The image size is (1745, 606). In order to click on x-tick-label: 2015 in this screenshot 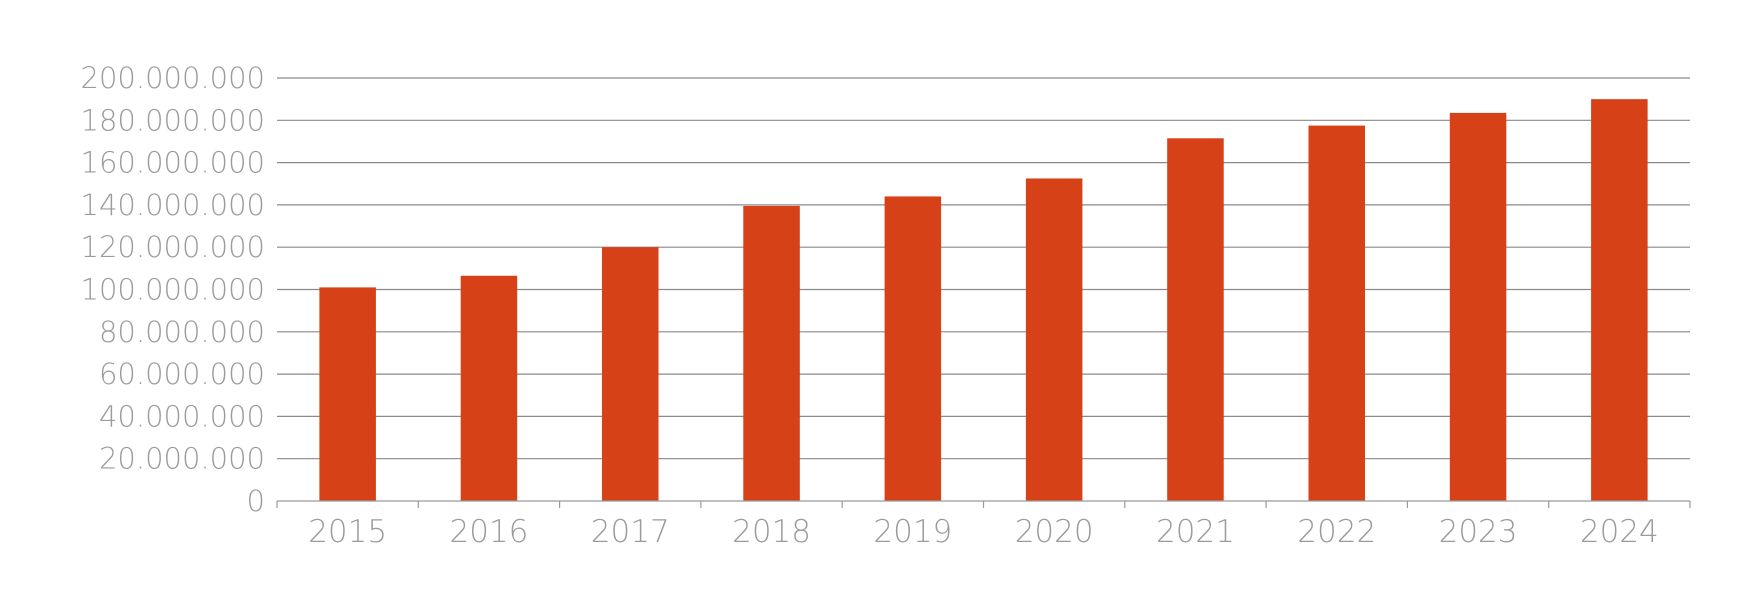, I will do `click(347, 532)`.